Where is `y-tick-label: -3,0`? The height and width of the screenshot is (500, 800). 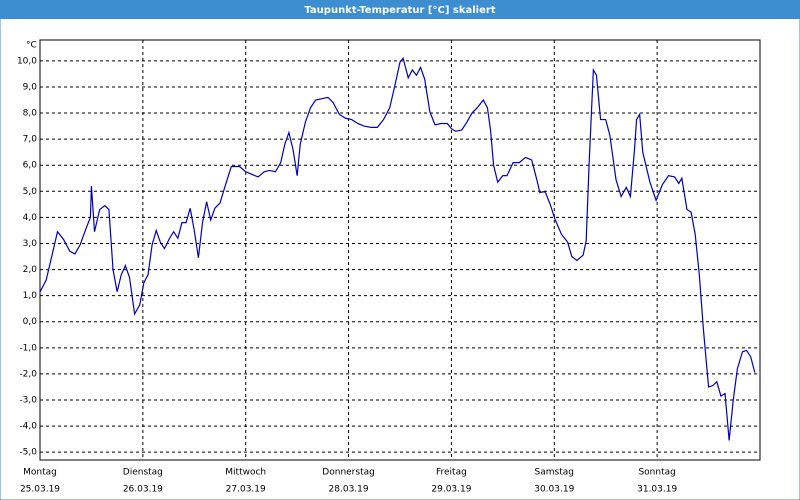
y-tick-label: -3,0 is located at coordinates (28, 401).